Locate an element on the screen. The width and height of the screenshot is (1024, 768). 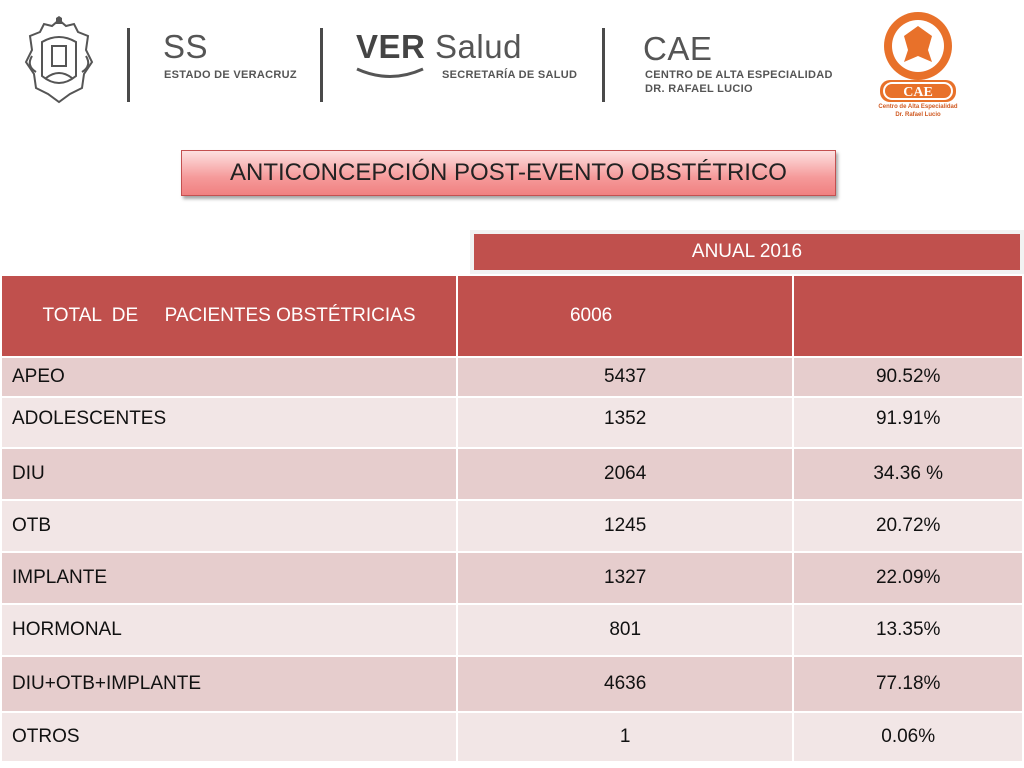
table-row: OTB 1245 20.72% is located at coordinates (512, 526).